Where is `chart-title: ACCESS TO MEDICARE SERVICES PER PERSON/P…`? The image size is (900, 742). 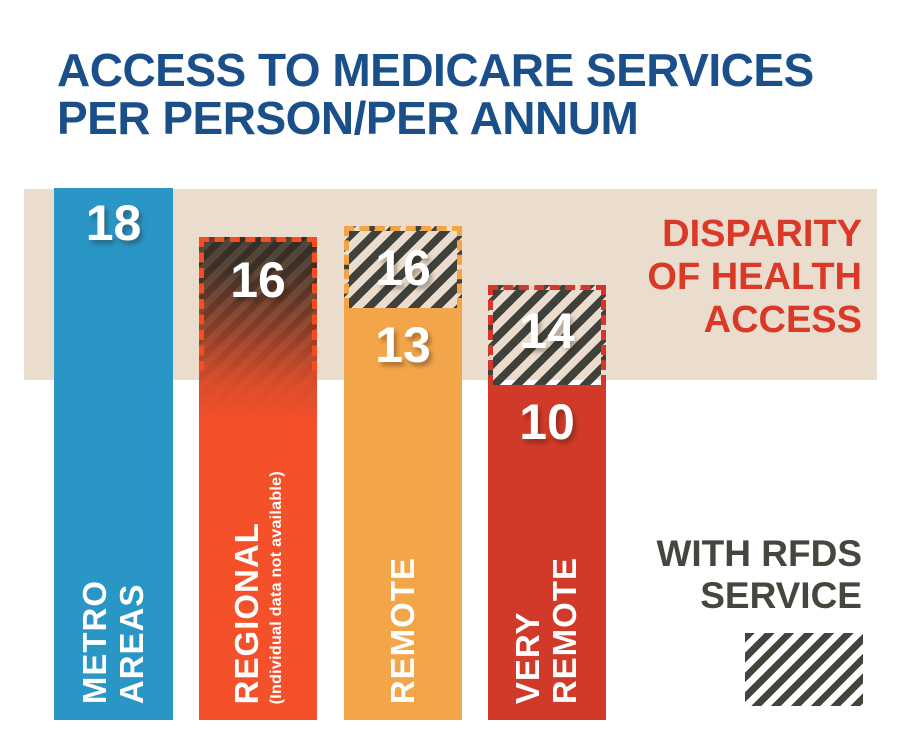 chart-title: ACCESS TO MEDICARE SERVICES PER PERSON/P… is located at coordinates (435, 94).